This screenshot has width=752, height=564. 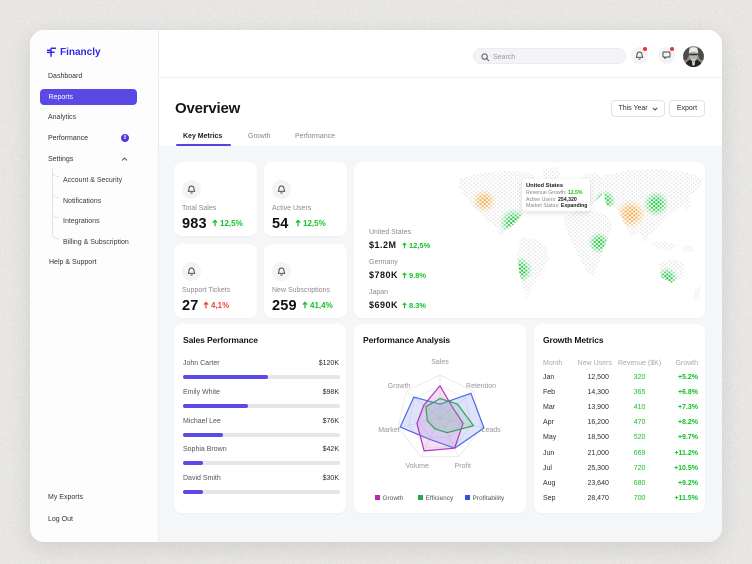 What do you see at coordinates (440, 362) in the screenshot?
I see `svg-text: Sales` at bounding box center [440, 362].